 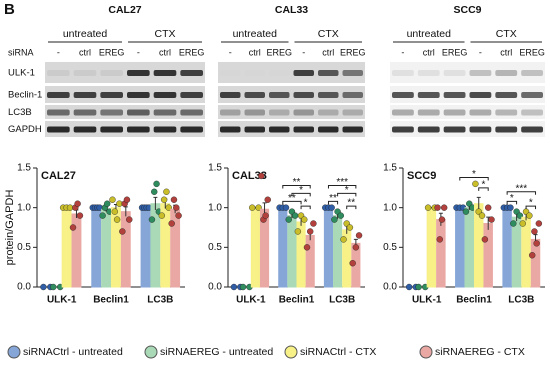 What do you see at coordinates (328, 34) in the screenshot?
I see `group-label: CTX` at bounding box center [328, 34].